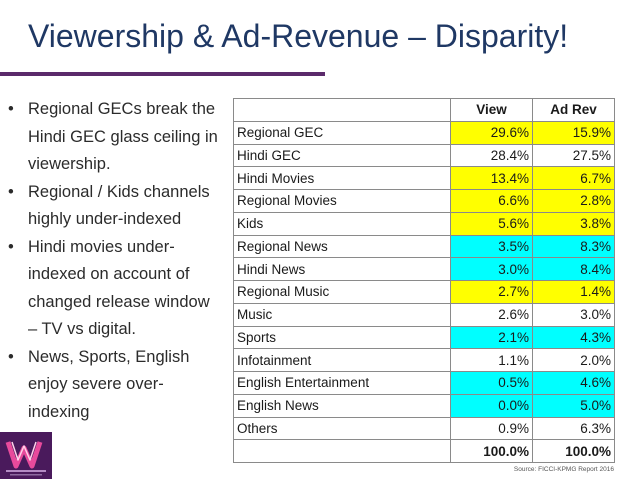  Describe the element at coordinates (573, 201) in the screenshot. I see `row-adrev-share: 2.8%` at that location.